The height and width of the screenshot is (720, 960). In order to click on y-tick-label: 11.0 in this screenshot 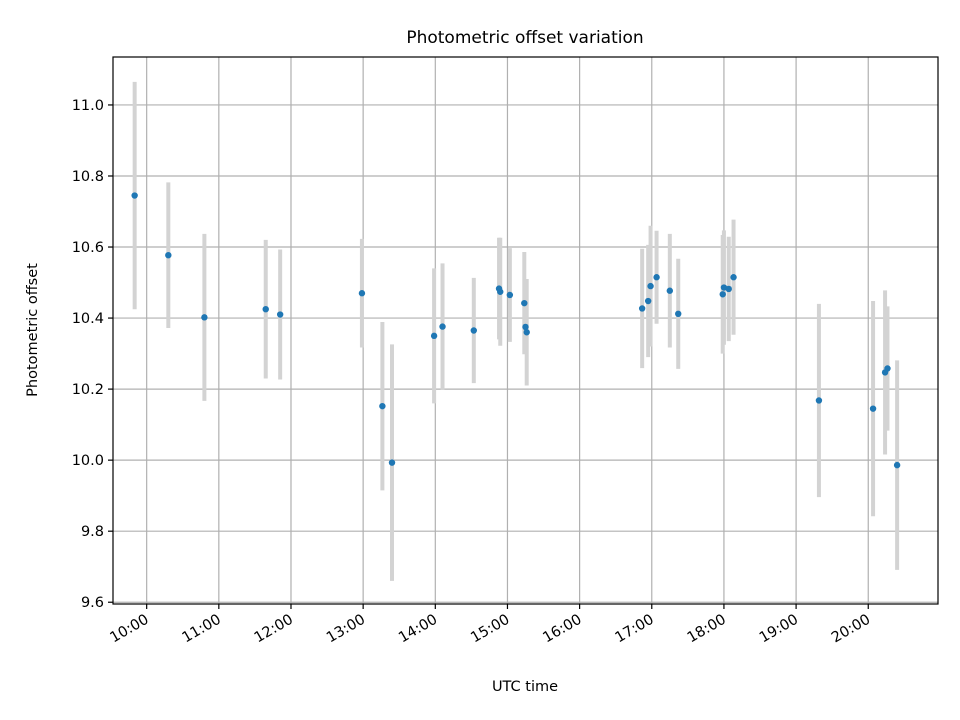, I will do `click(88, 106)`.